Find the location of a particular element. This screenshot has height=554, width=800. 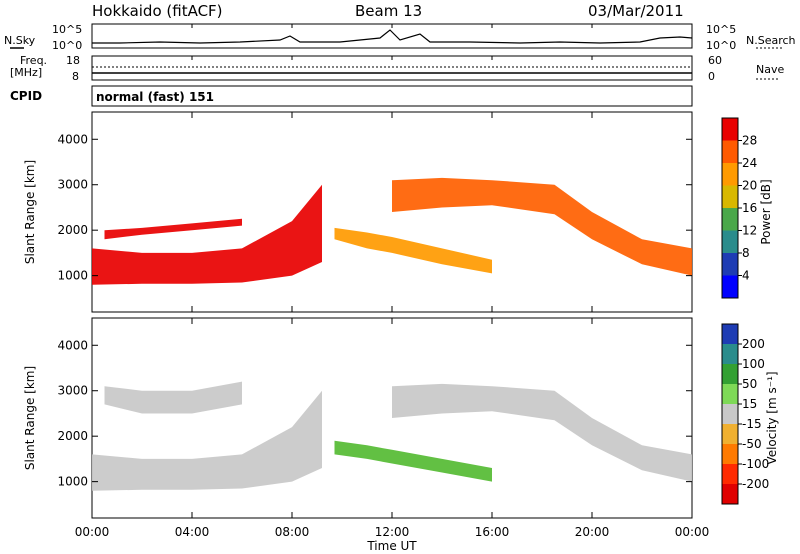

noise-panel: N.Sky N.Search 10^5 10^0 10^5 10^0 is located at coordinates (400, 37).